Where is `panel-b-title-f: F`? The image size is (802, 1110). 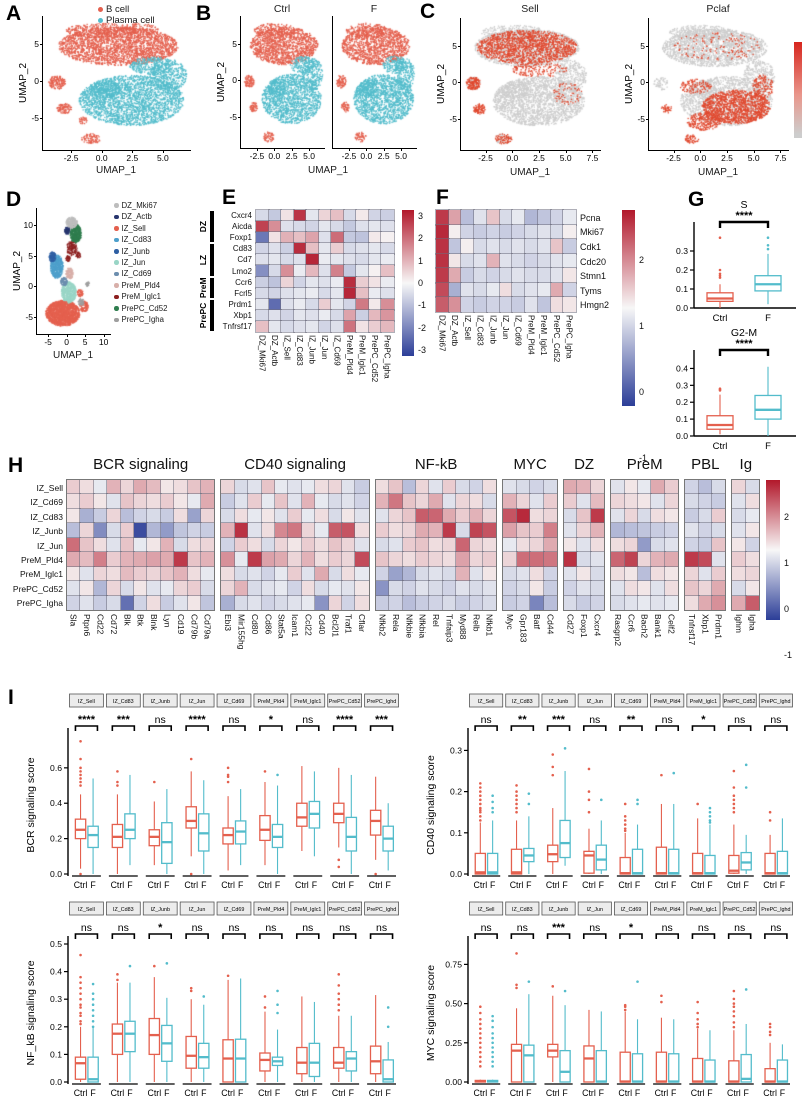 panel-b-title-f: F is located at coordinates (374, 9).